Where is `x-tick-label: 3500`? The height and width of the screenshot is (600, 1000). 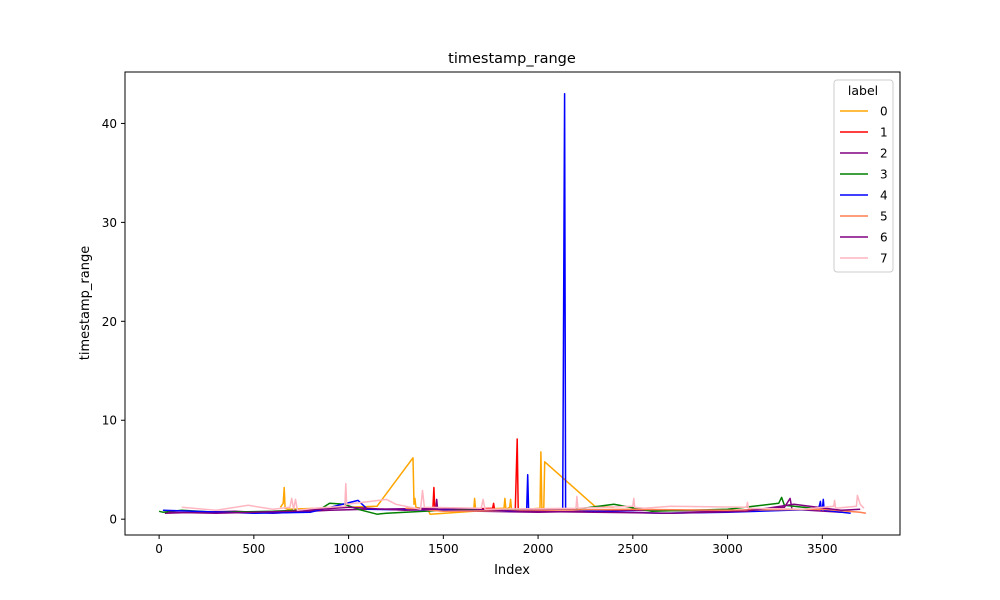 x-tick-label: 3500 is located at coordinates (822, 549).